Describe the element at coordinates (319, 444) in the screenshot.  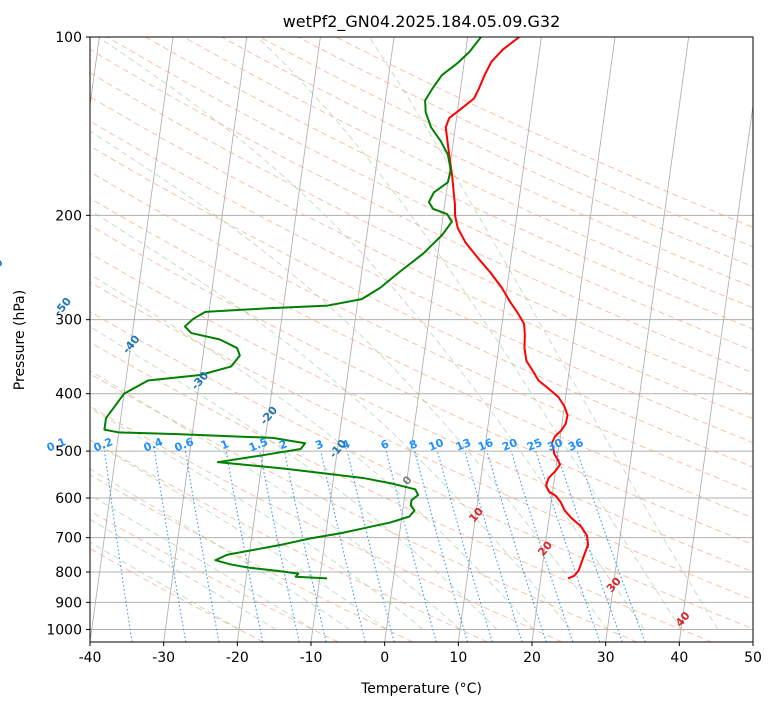
I see `mixing-ratio-label: 3` at that location.